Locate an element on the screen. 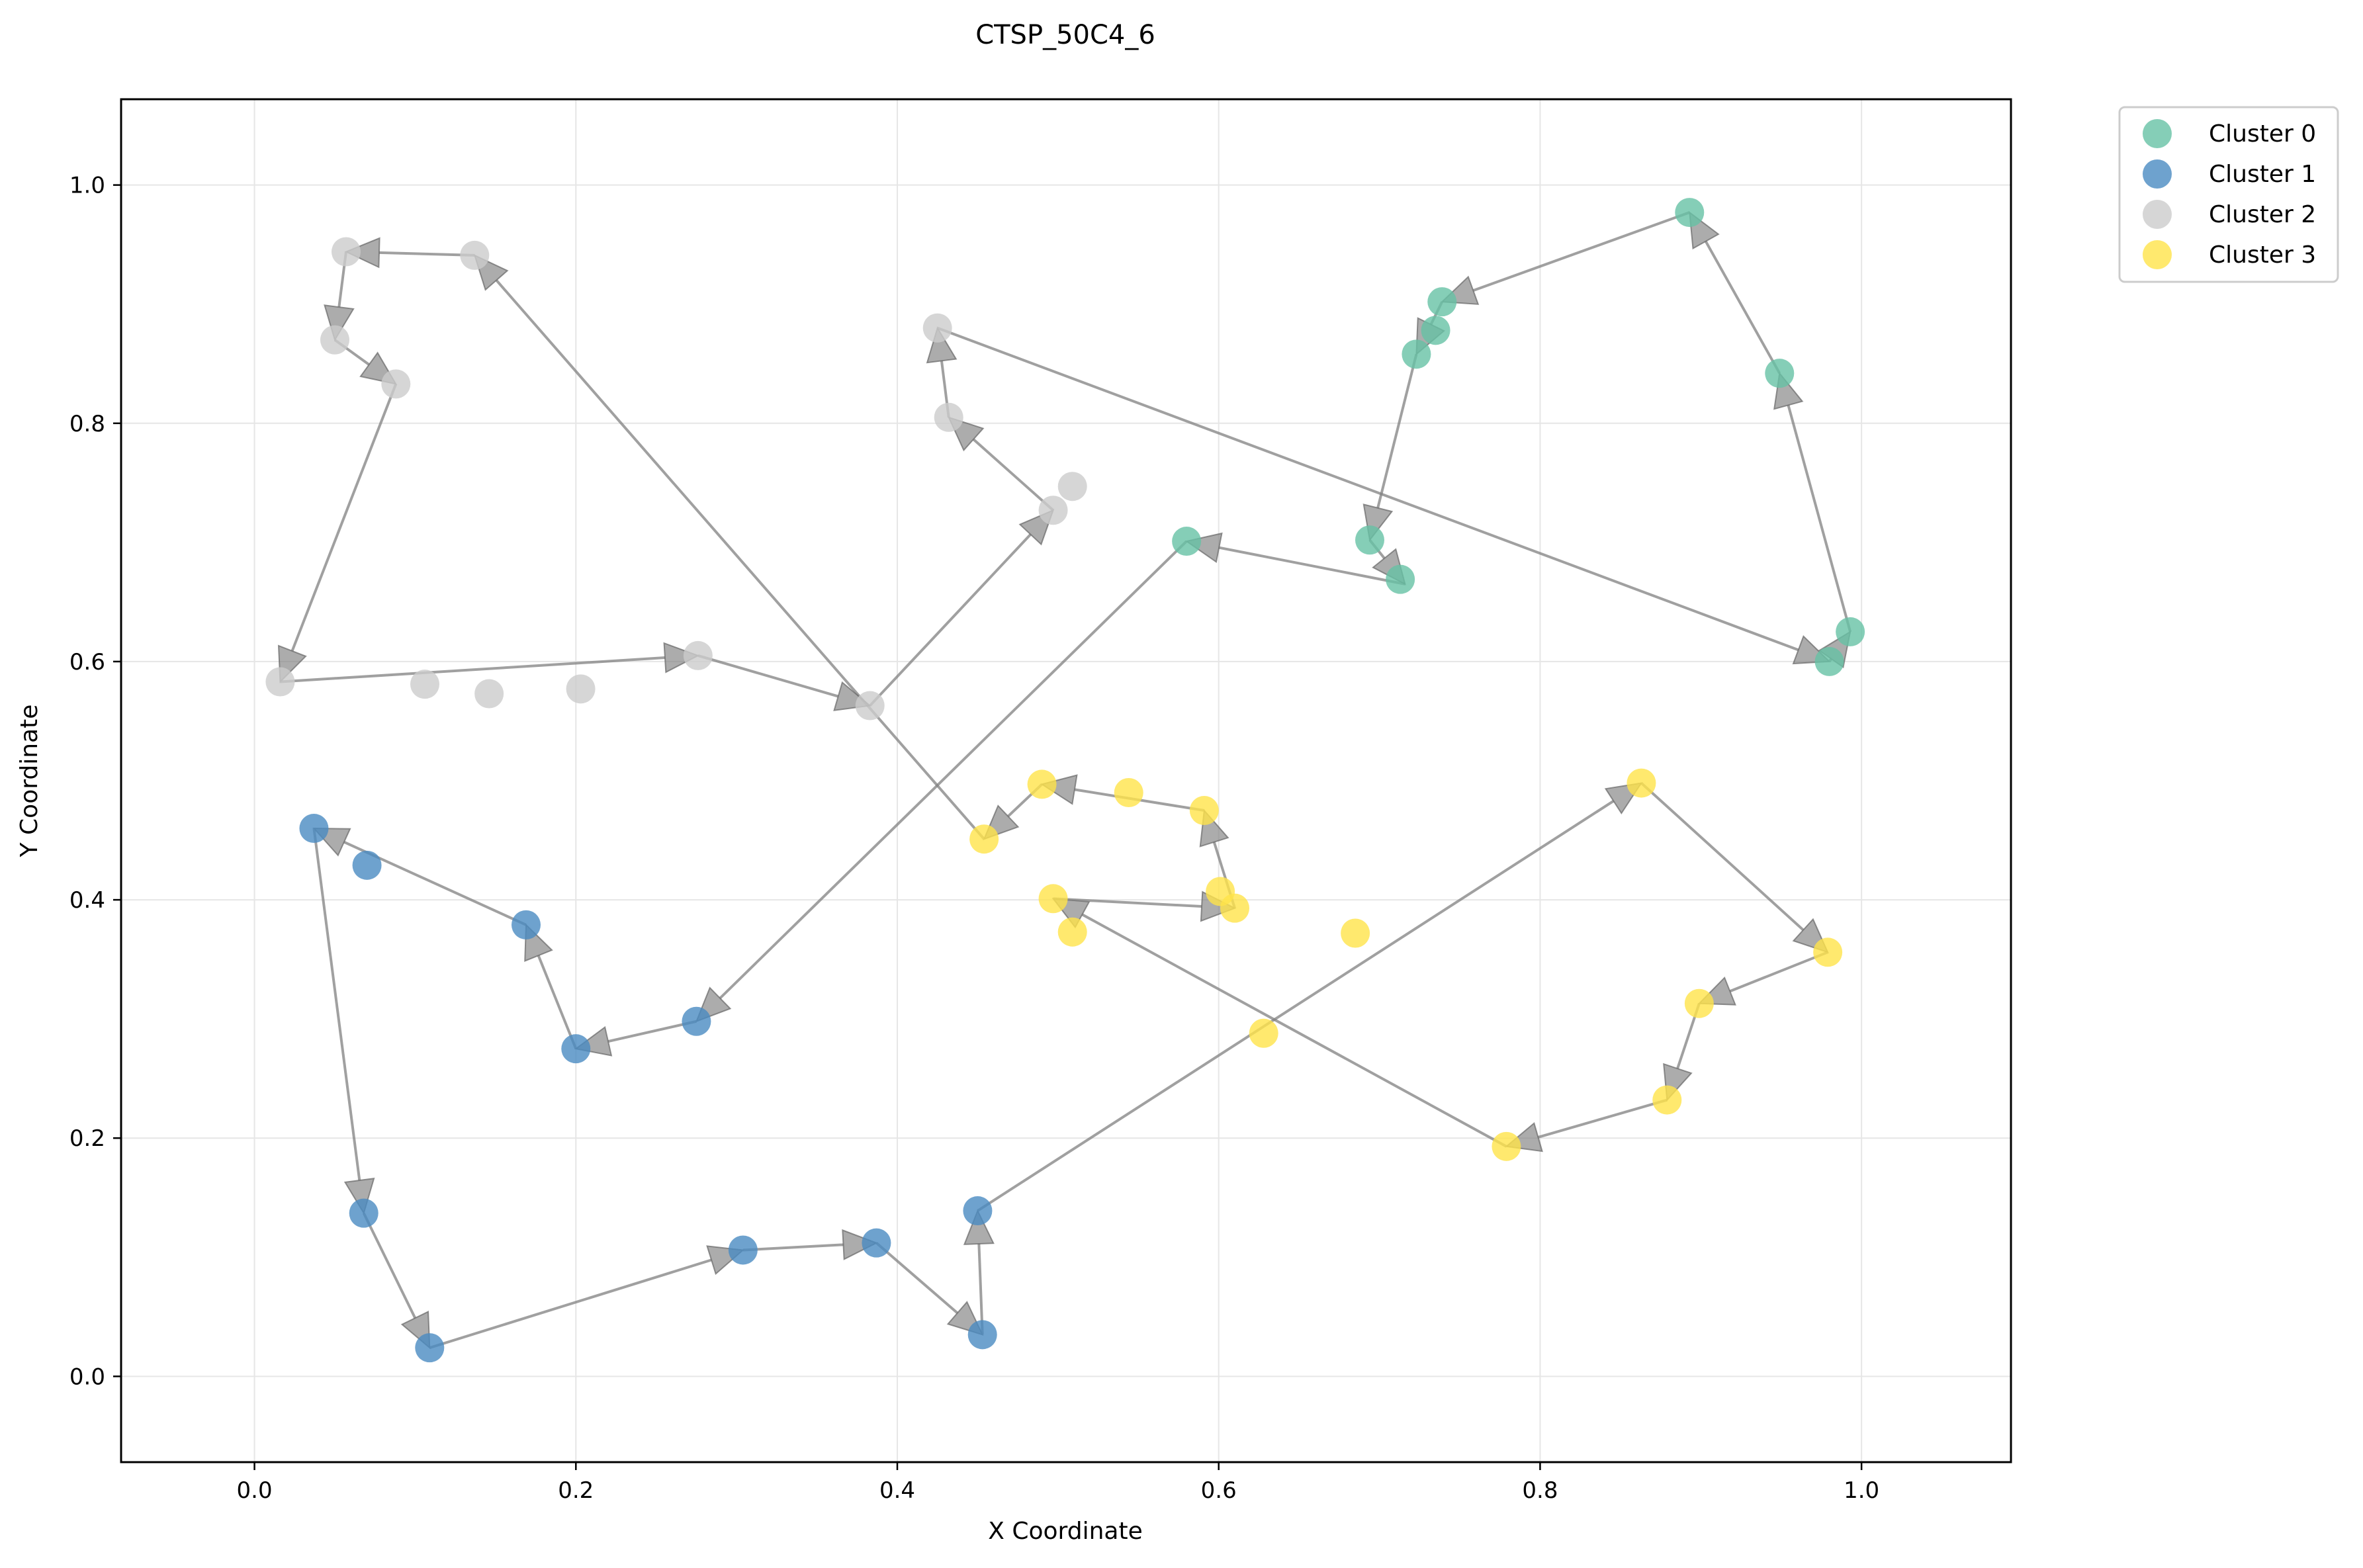 The height and width of the screenshot is (1568, 2363). x-tick-label: 0.0 is located at coordinates (255, 1490).